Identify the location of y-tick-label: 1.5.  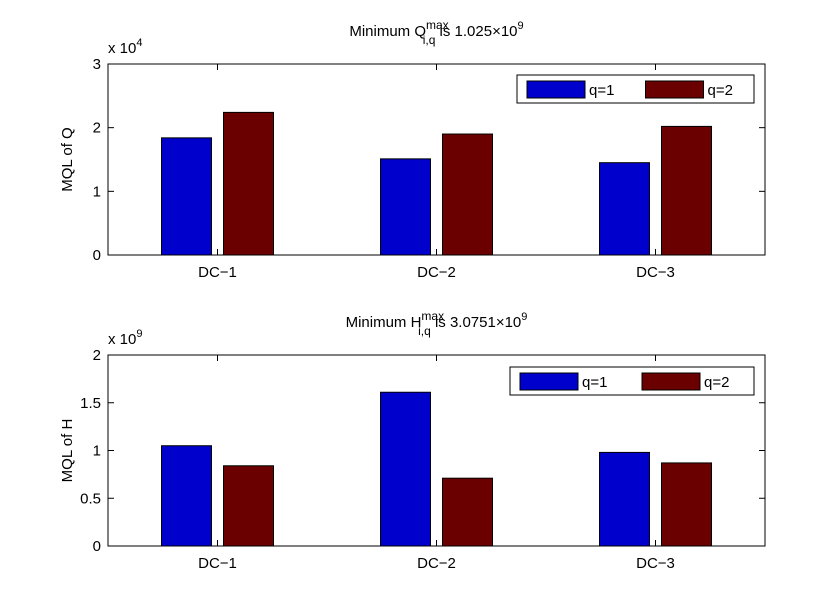
(90, 403).